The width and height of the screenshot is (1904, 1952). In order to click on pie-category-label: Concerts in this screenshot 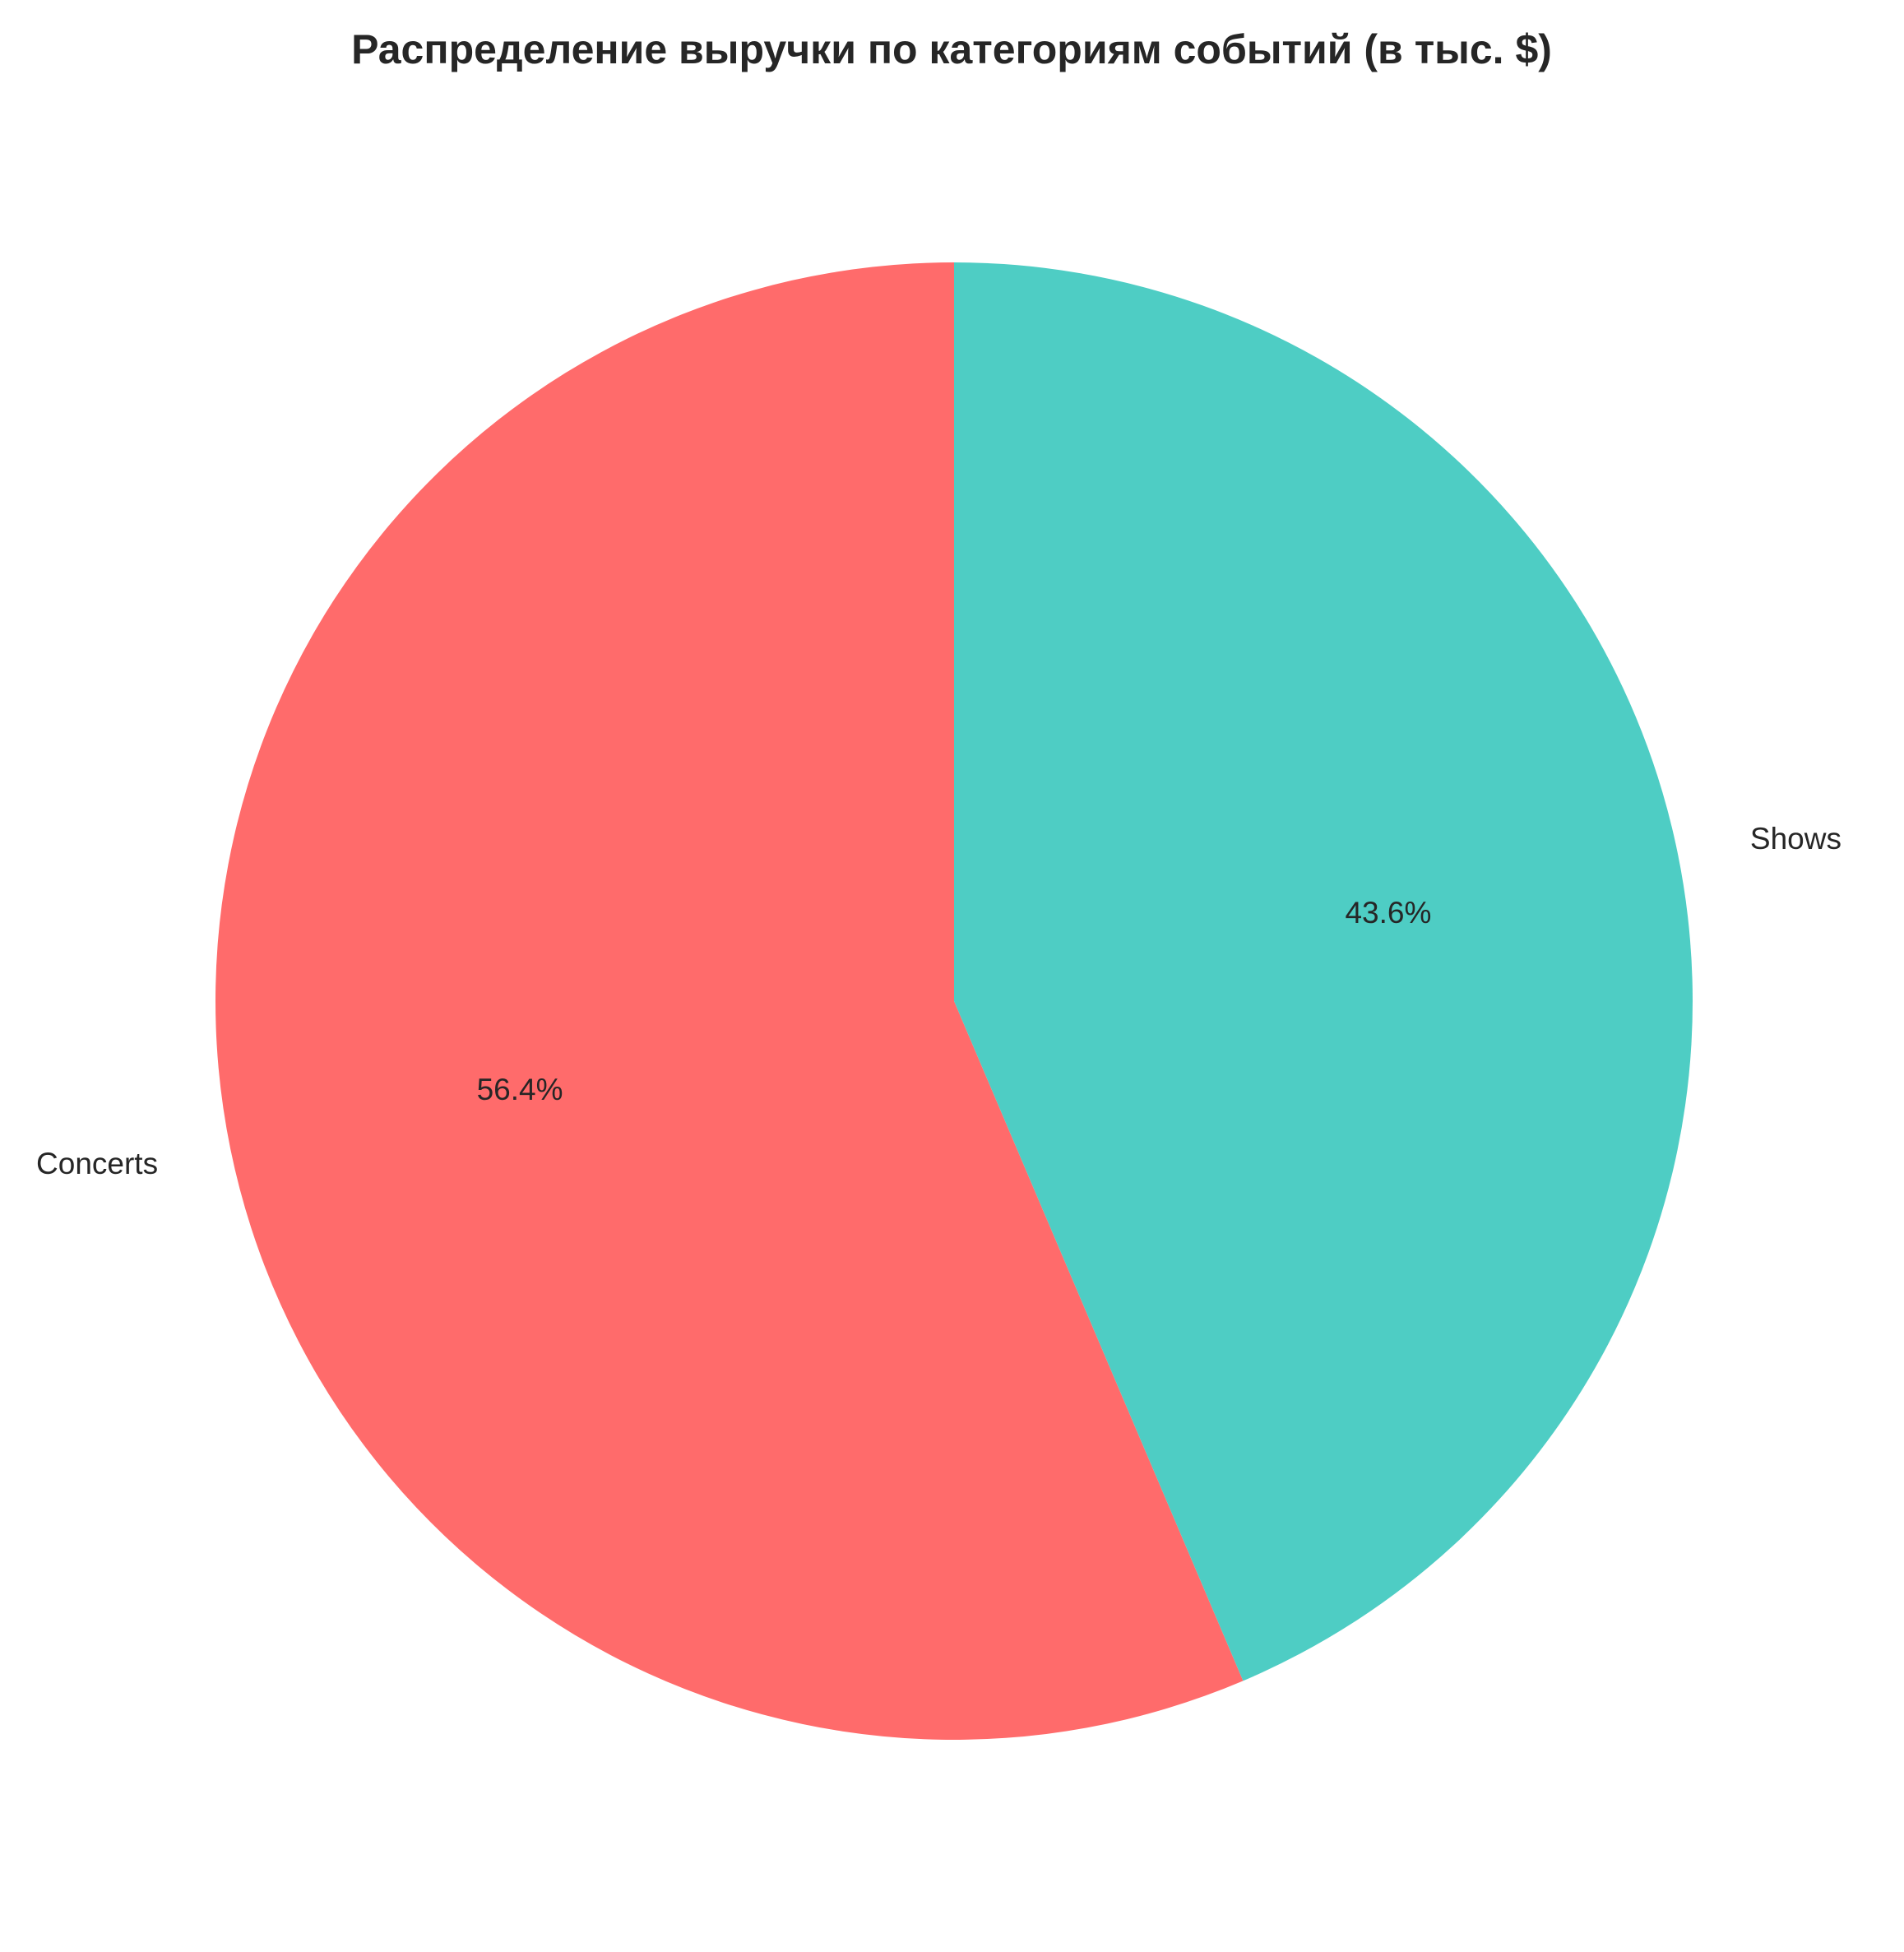, I will do `click(97, 1163)`.